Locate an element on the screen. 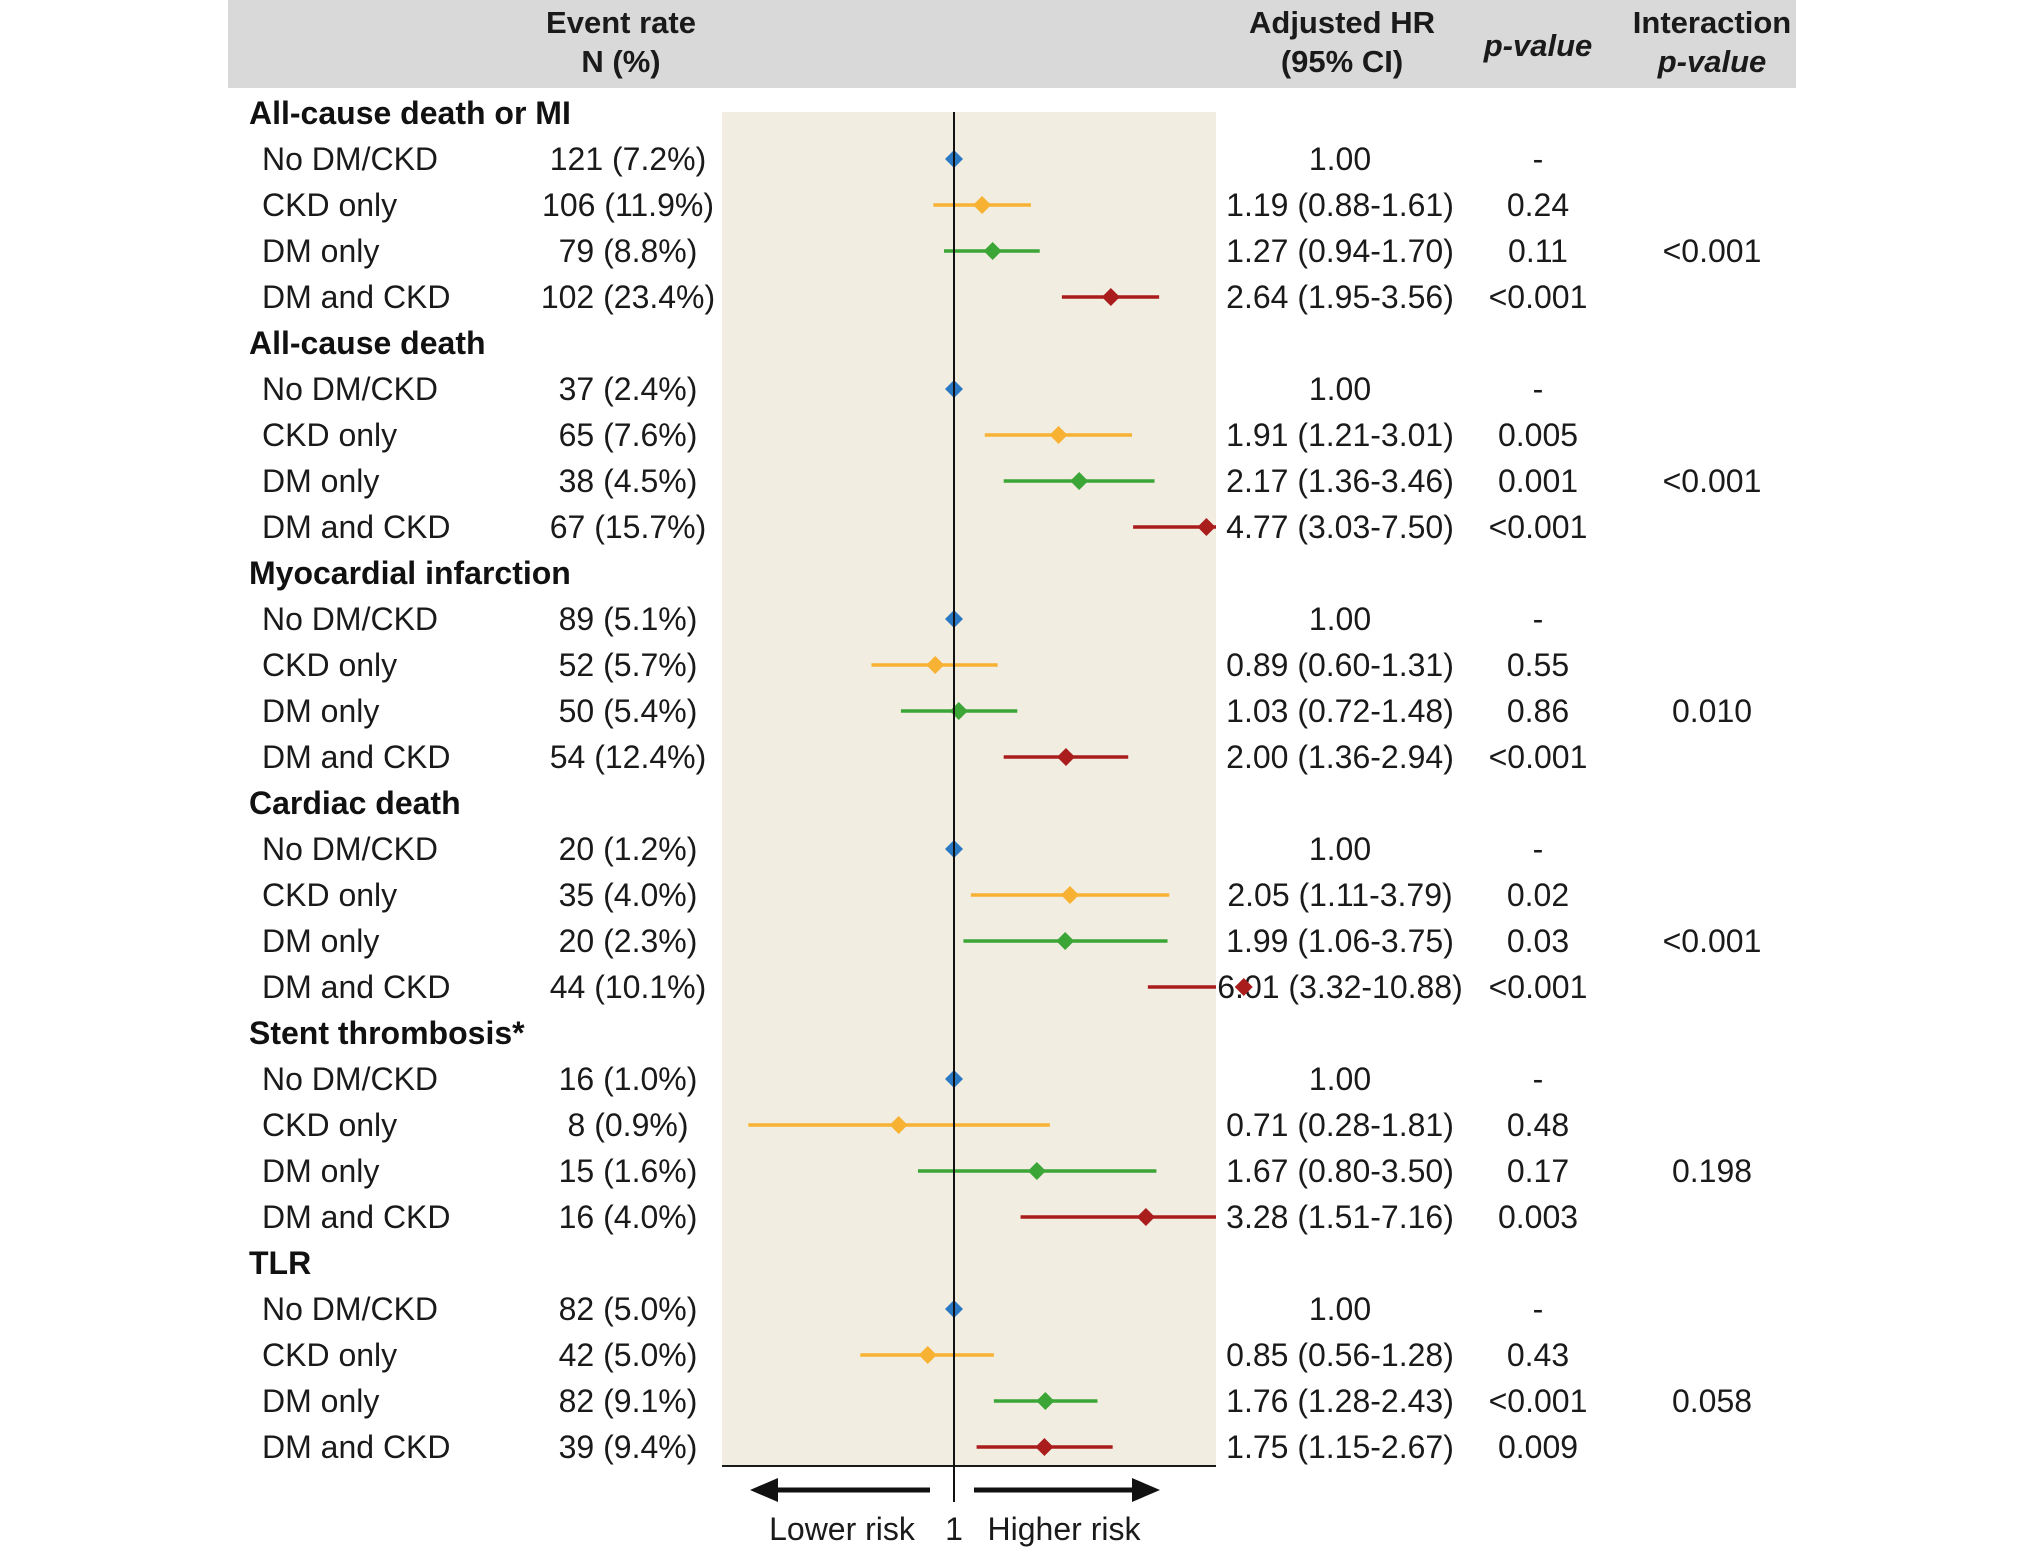  event-rate-value: 37 (2.4%) is located at coordinates (628, 389).